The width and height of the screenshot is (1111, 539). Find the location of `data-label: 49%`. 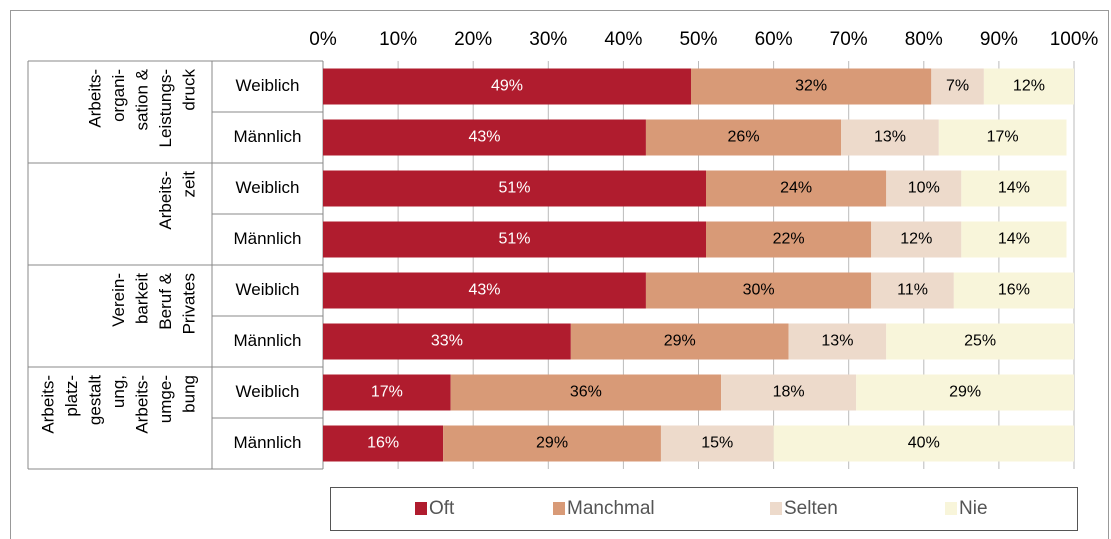

data-label: 49% is located at coordinates (507, 86).